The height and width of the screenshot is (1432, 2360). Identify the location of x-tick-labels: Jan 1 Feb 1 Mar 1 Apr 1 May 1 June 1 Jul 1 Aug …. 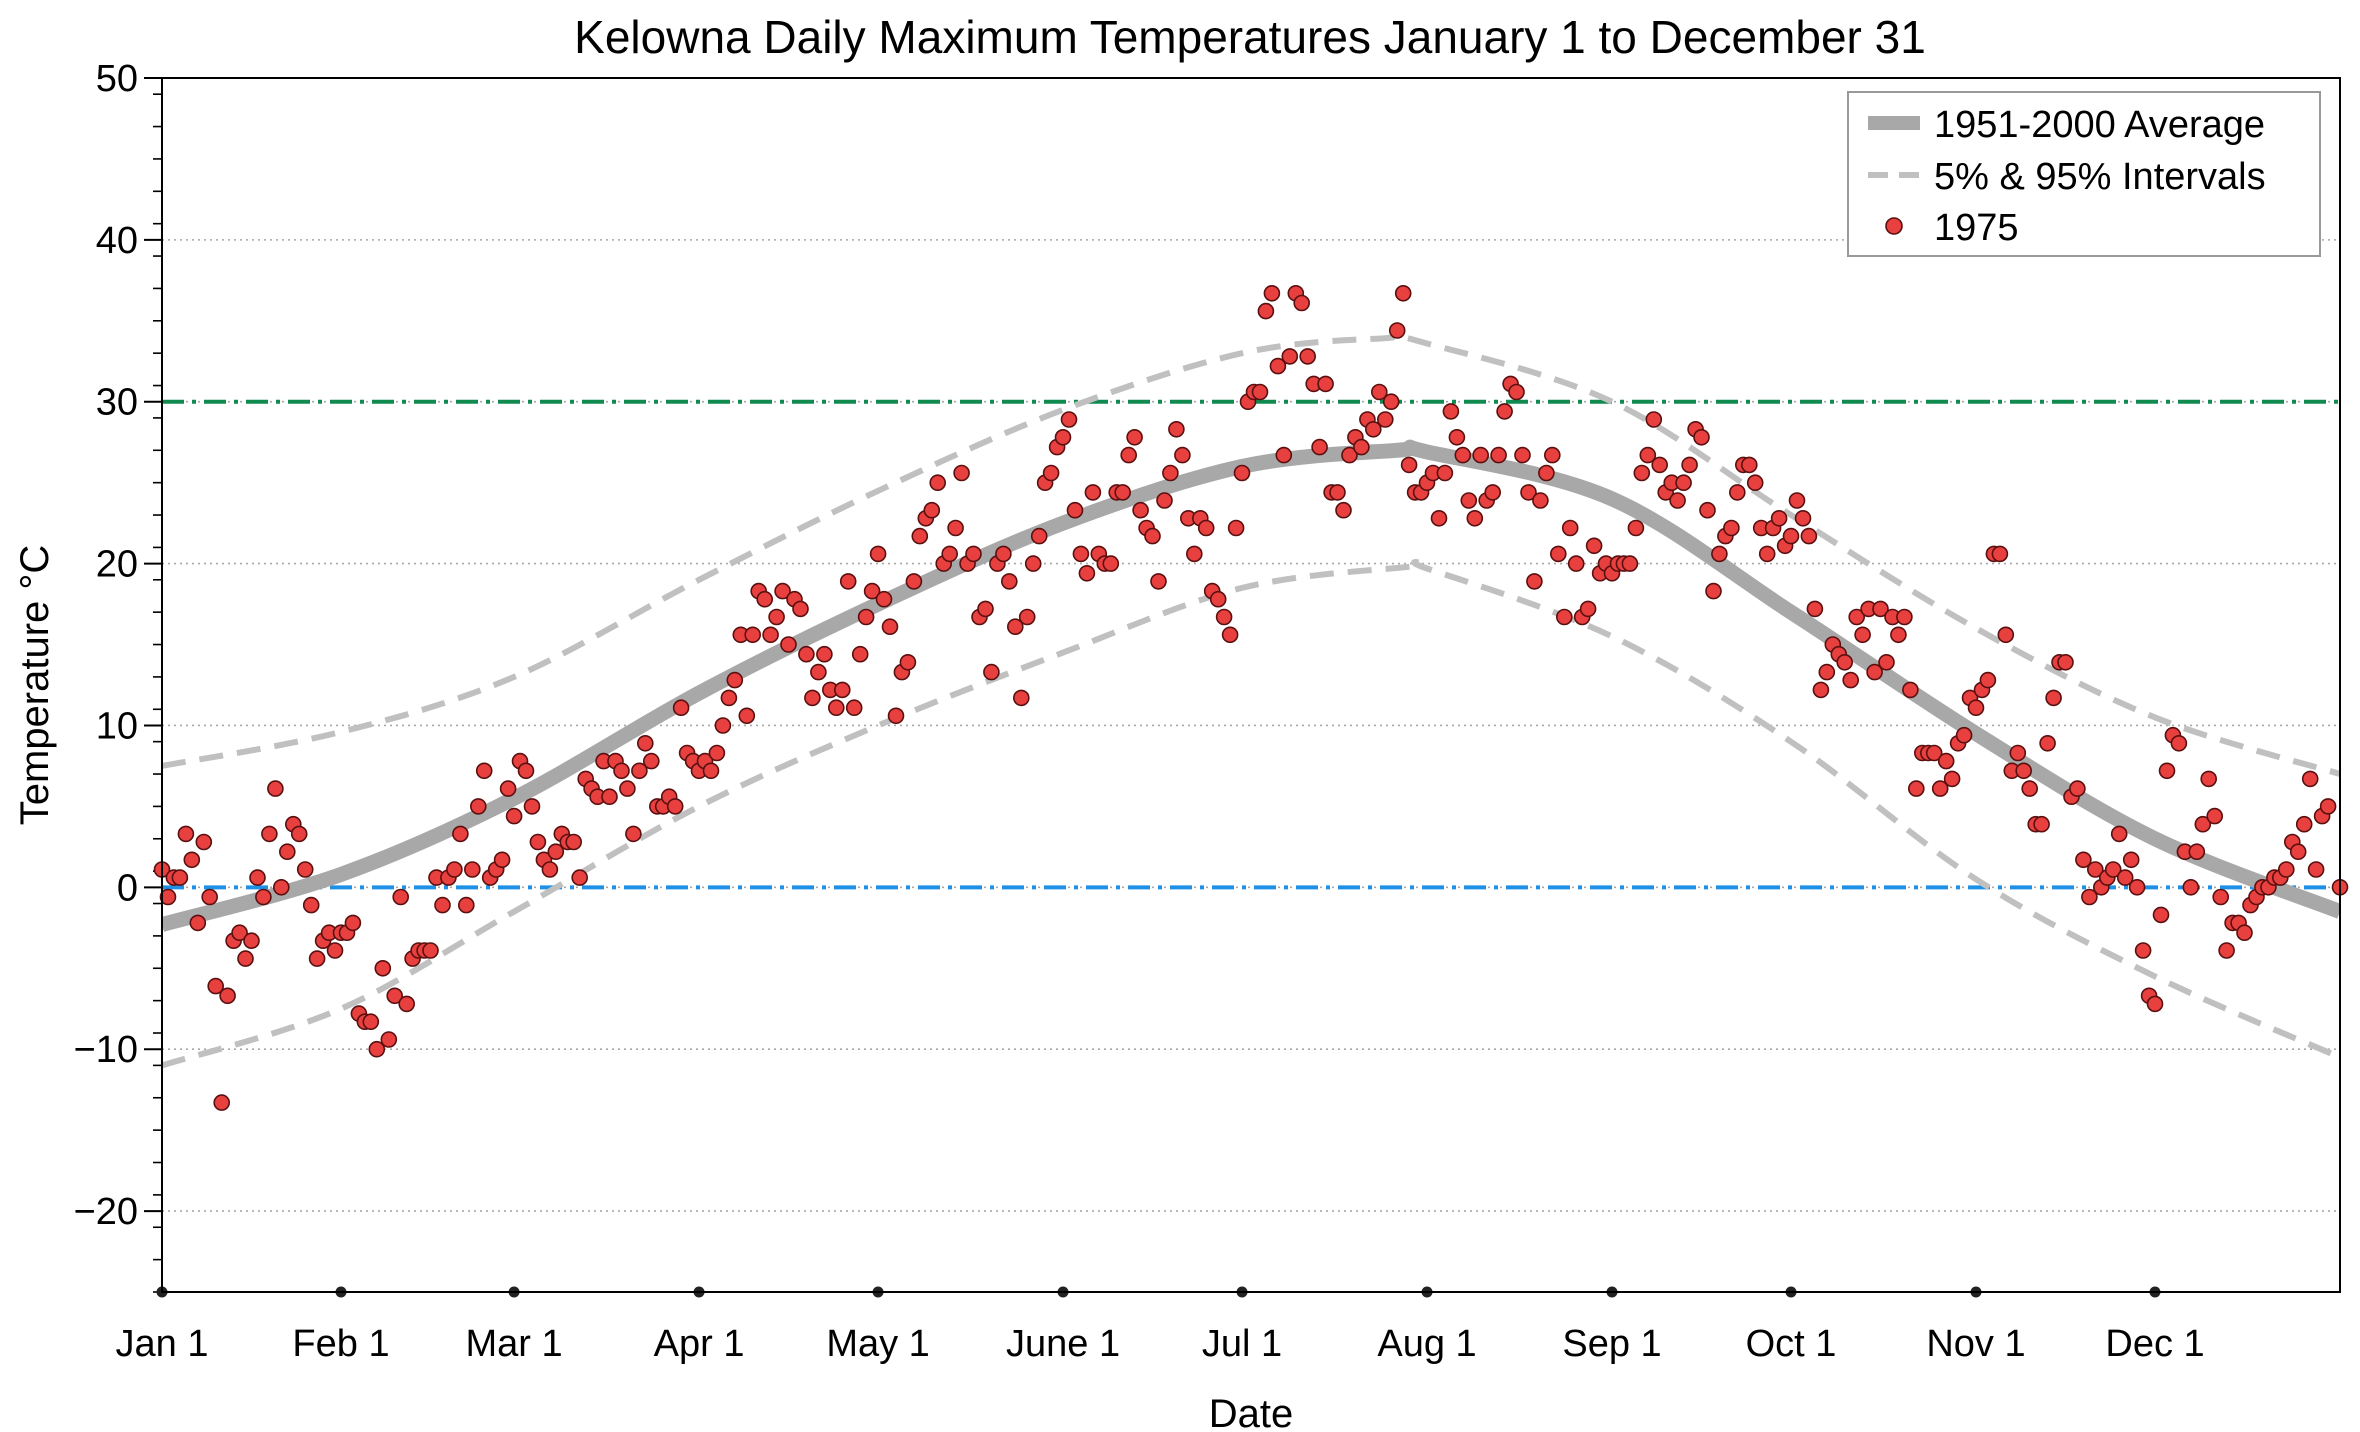
(1160, 1344).